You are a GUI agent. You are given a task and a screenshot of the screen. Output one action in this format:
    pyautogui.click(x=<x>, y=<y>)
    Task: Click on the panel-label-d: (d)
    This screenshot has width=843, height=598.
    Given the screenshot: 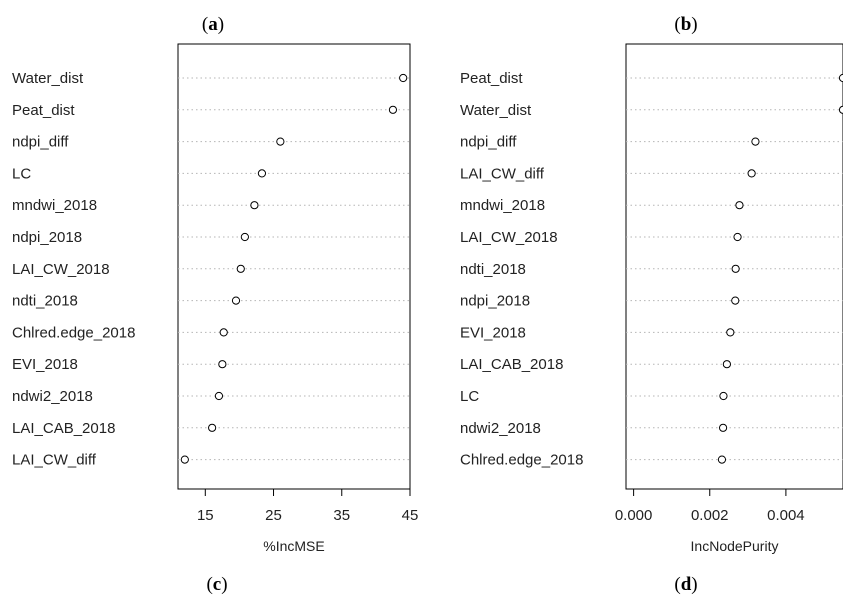 What is the action you would take?
    pyautogui.click(x=685, y=584)
    